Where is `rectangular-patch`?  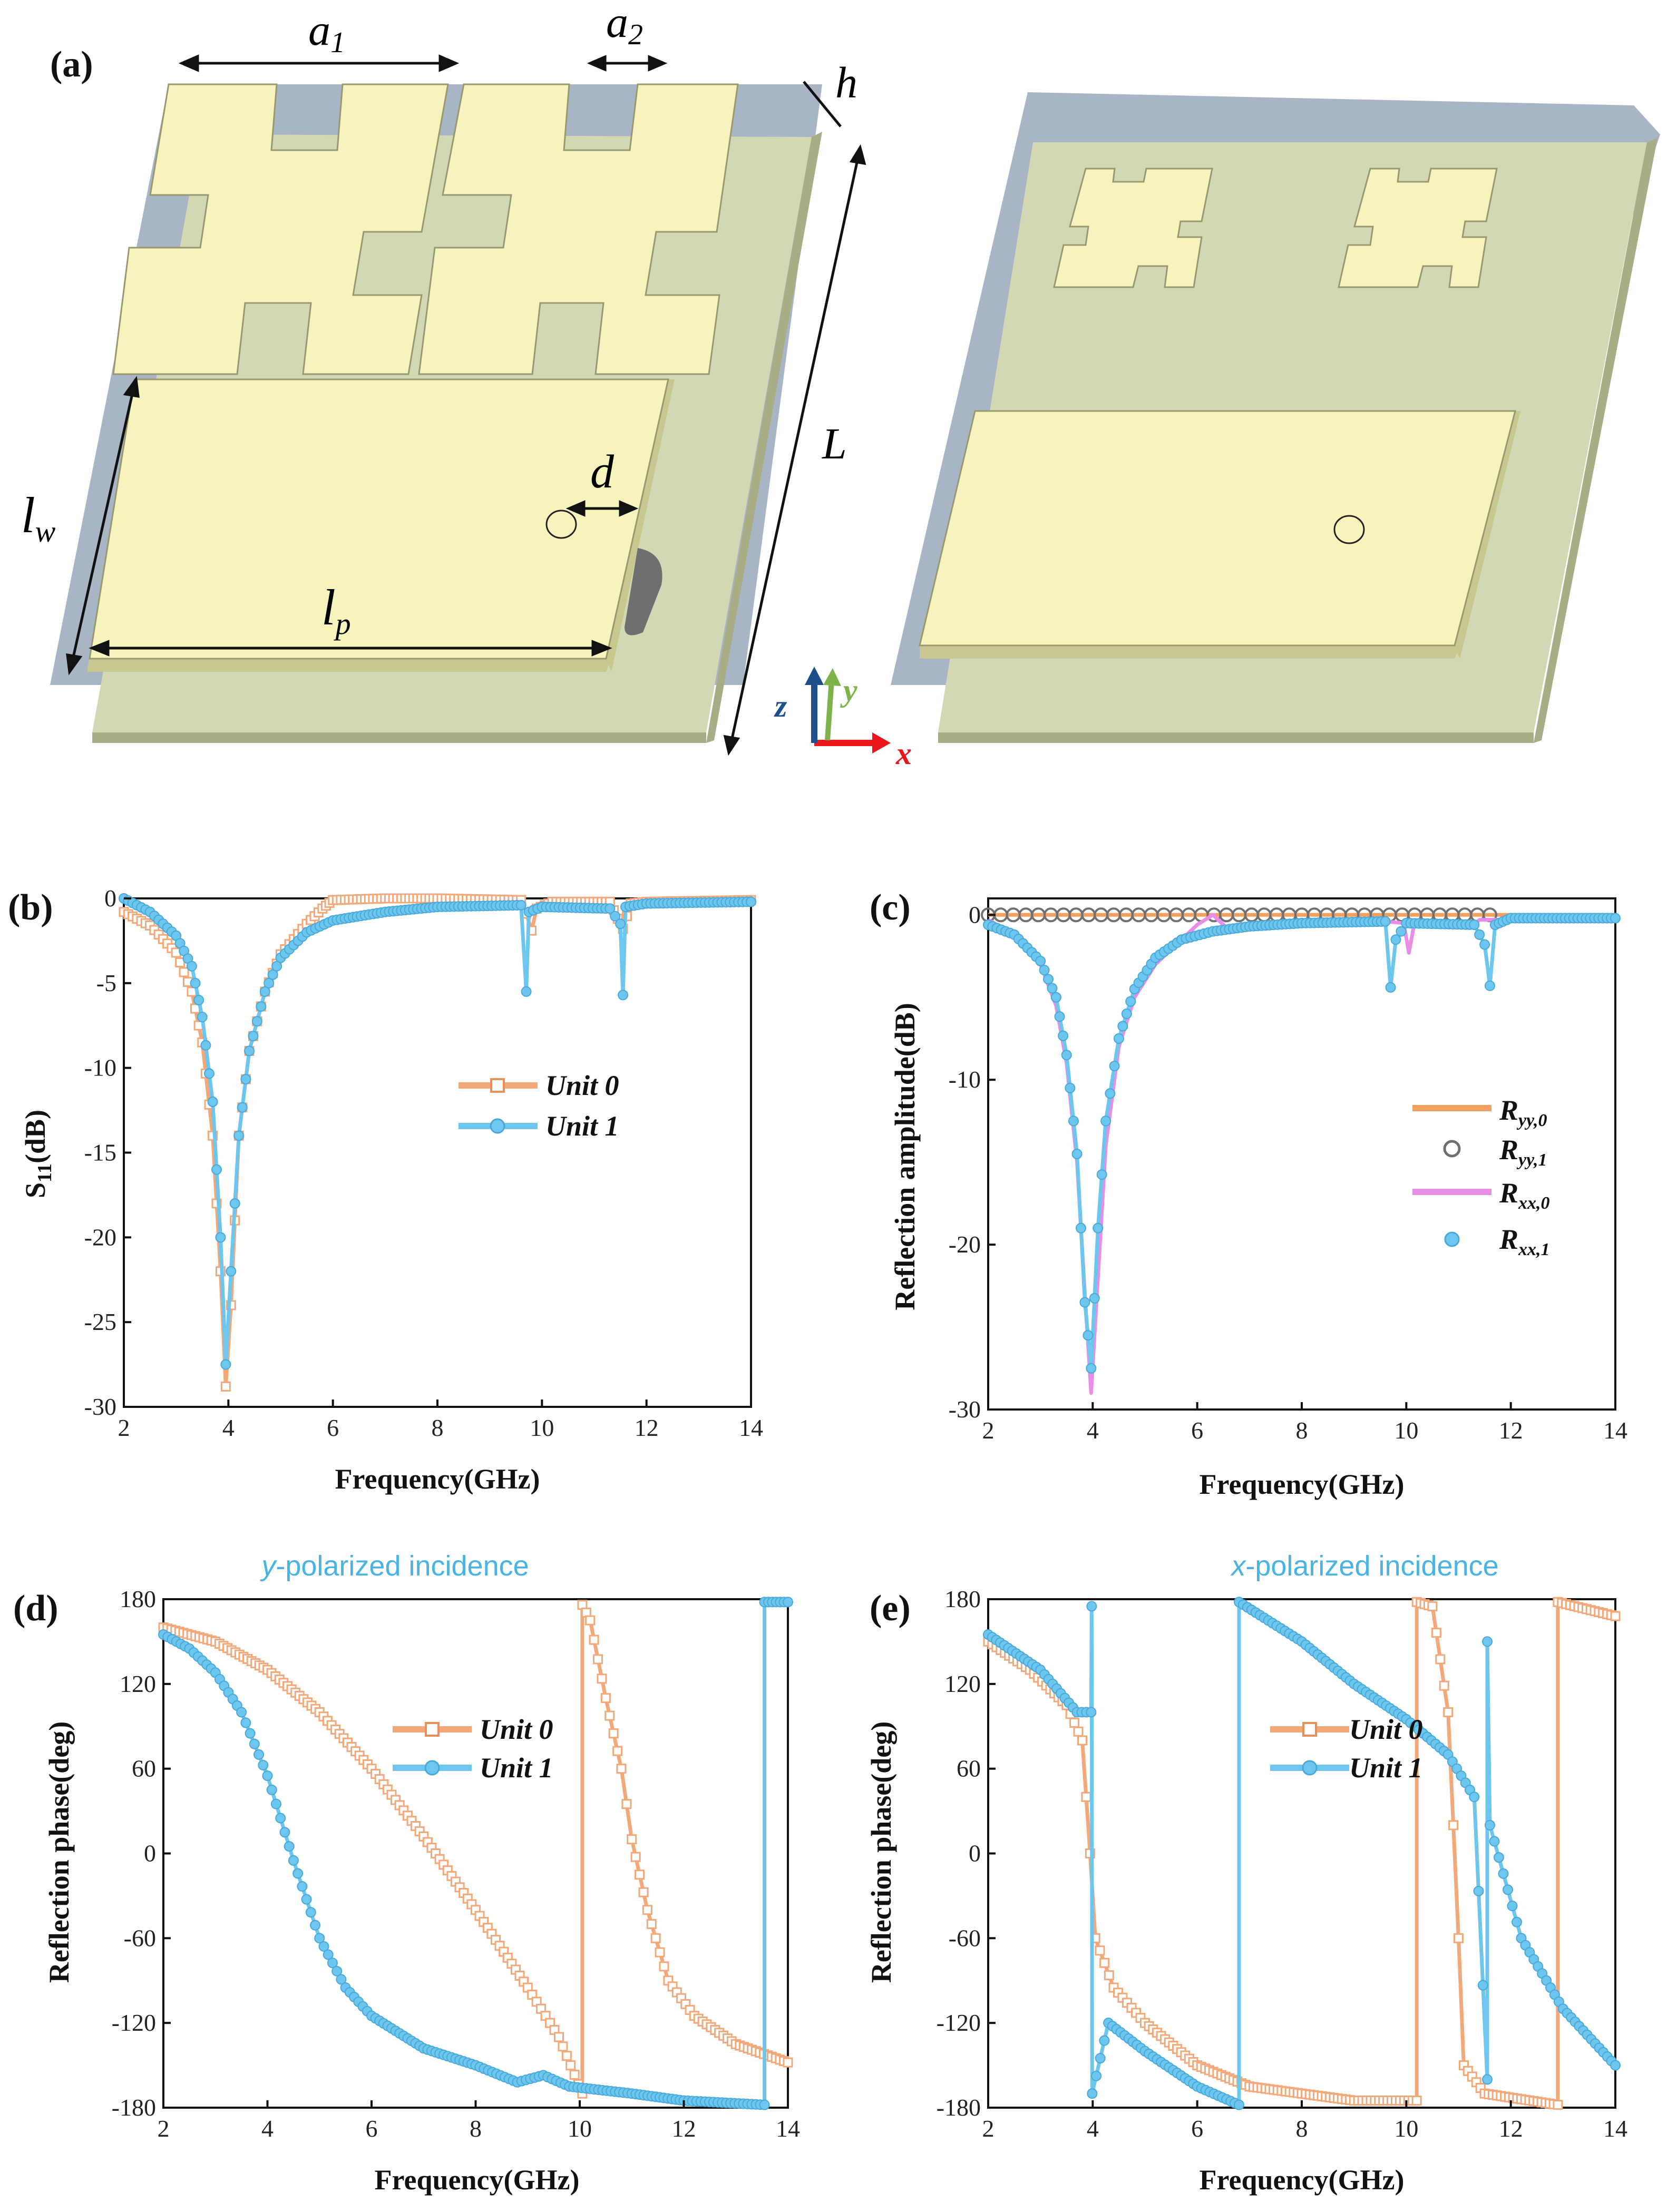 rectangular-patch is located at coordinates (379, 519).